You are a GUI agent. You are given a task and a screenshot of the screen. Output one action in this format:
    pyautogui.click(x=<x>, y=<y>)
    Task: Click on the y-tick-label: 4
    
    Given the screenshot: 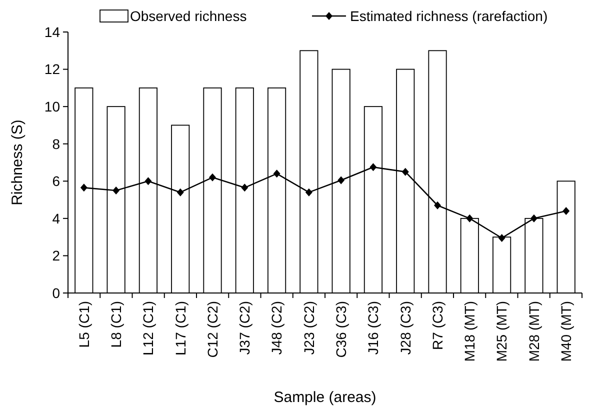 What is the action you would take?
    pyautogui.click(x=56, y=218)
    